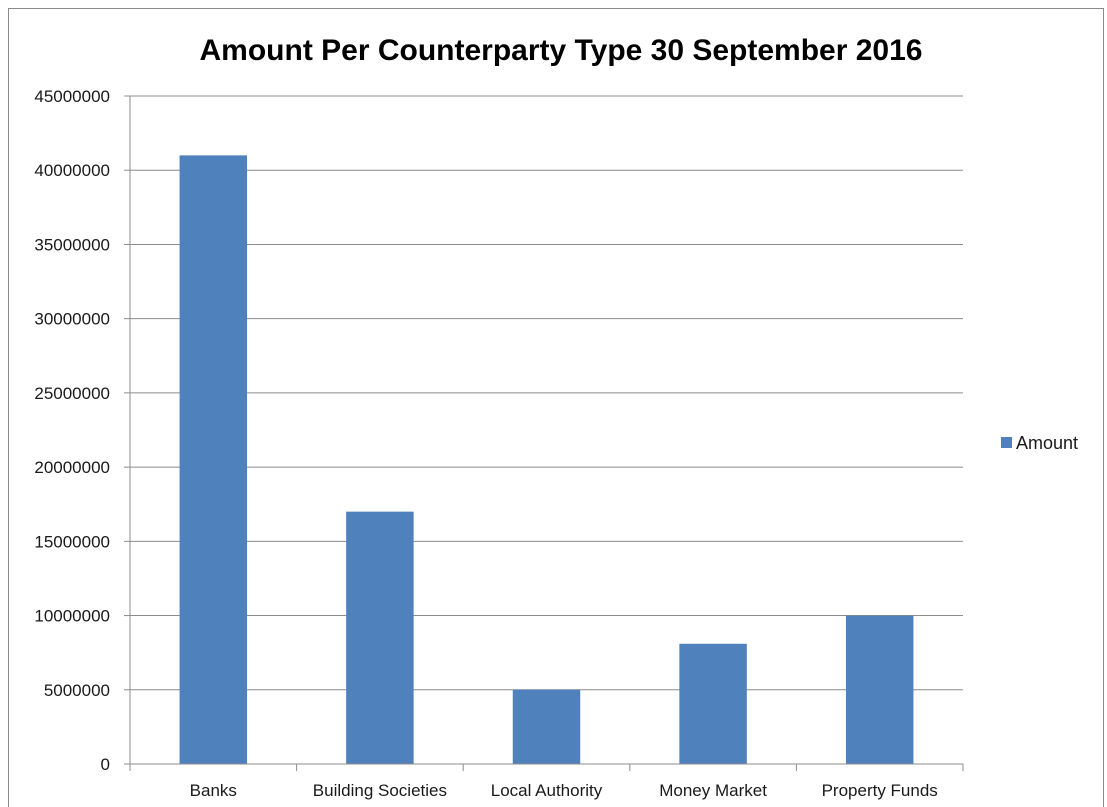 This screenshot has height=807, width=1107. Describe the element at coordinates (547, 790) in the screenshot. I see `x-category-label: Local Authority` at that location.